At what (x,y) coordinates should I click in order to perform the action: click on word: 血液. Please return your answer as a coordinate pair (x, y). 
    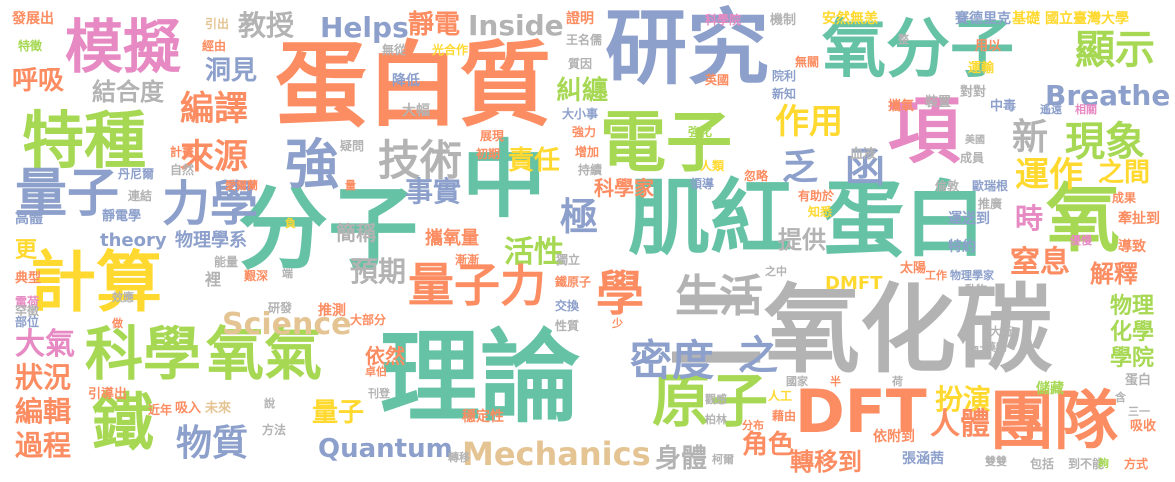
    Looking at the image, I should click on (863, 154).